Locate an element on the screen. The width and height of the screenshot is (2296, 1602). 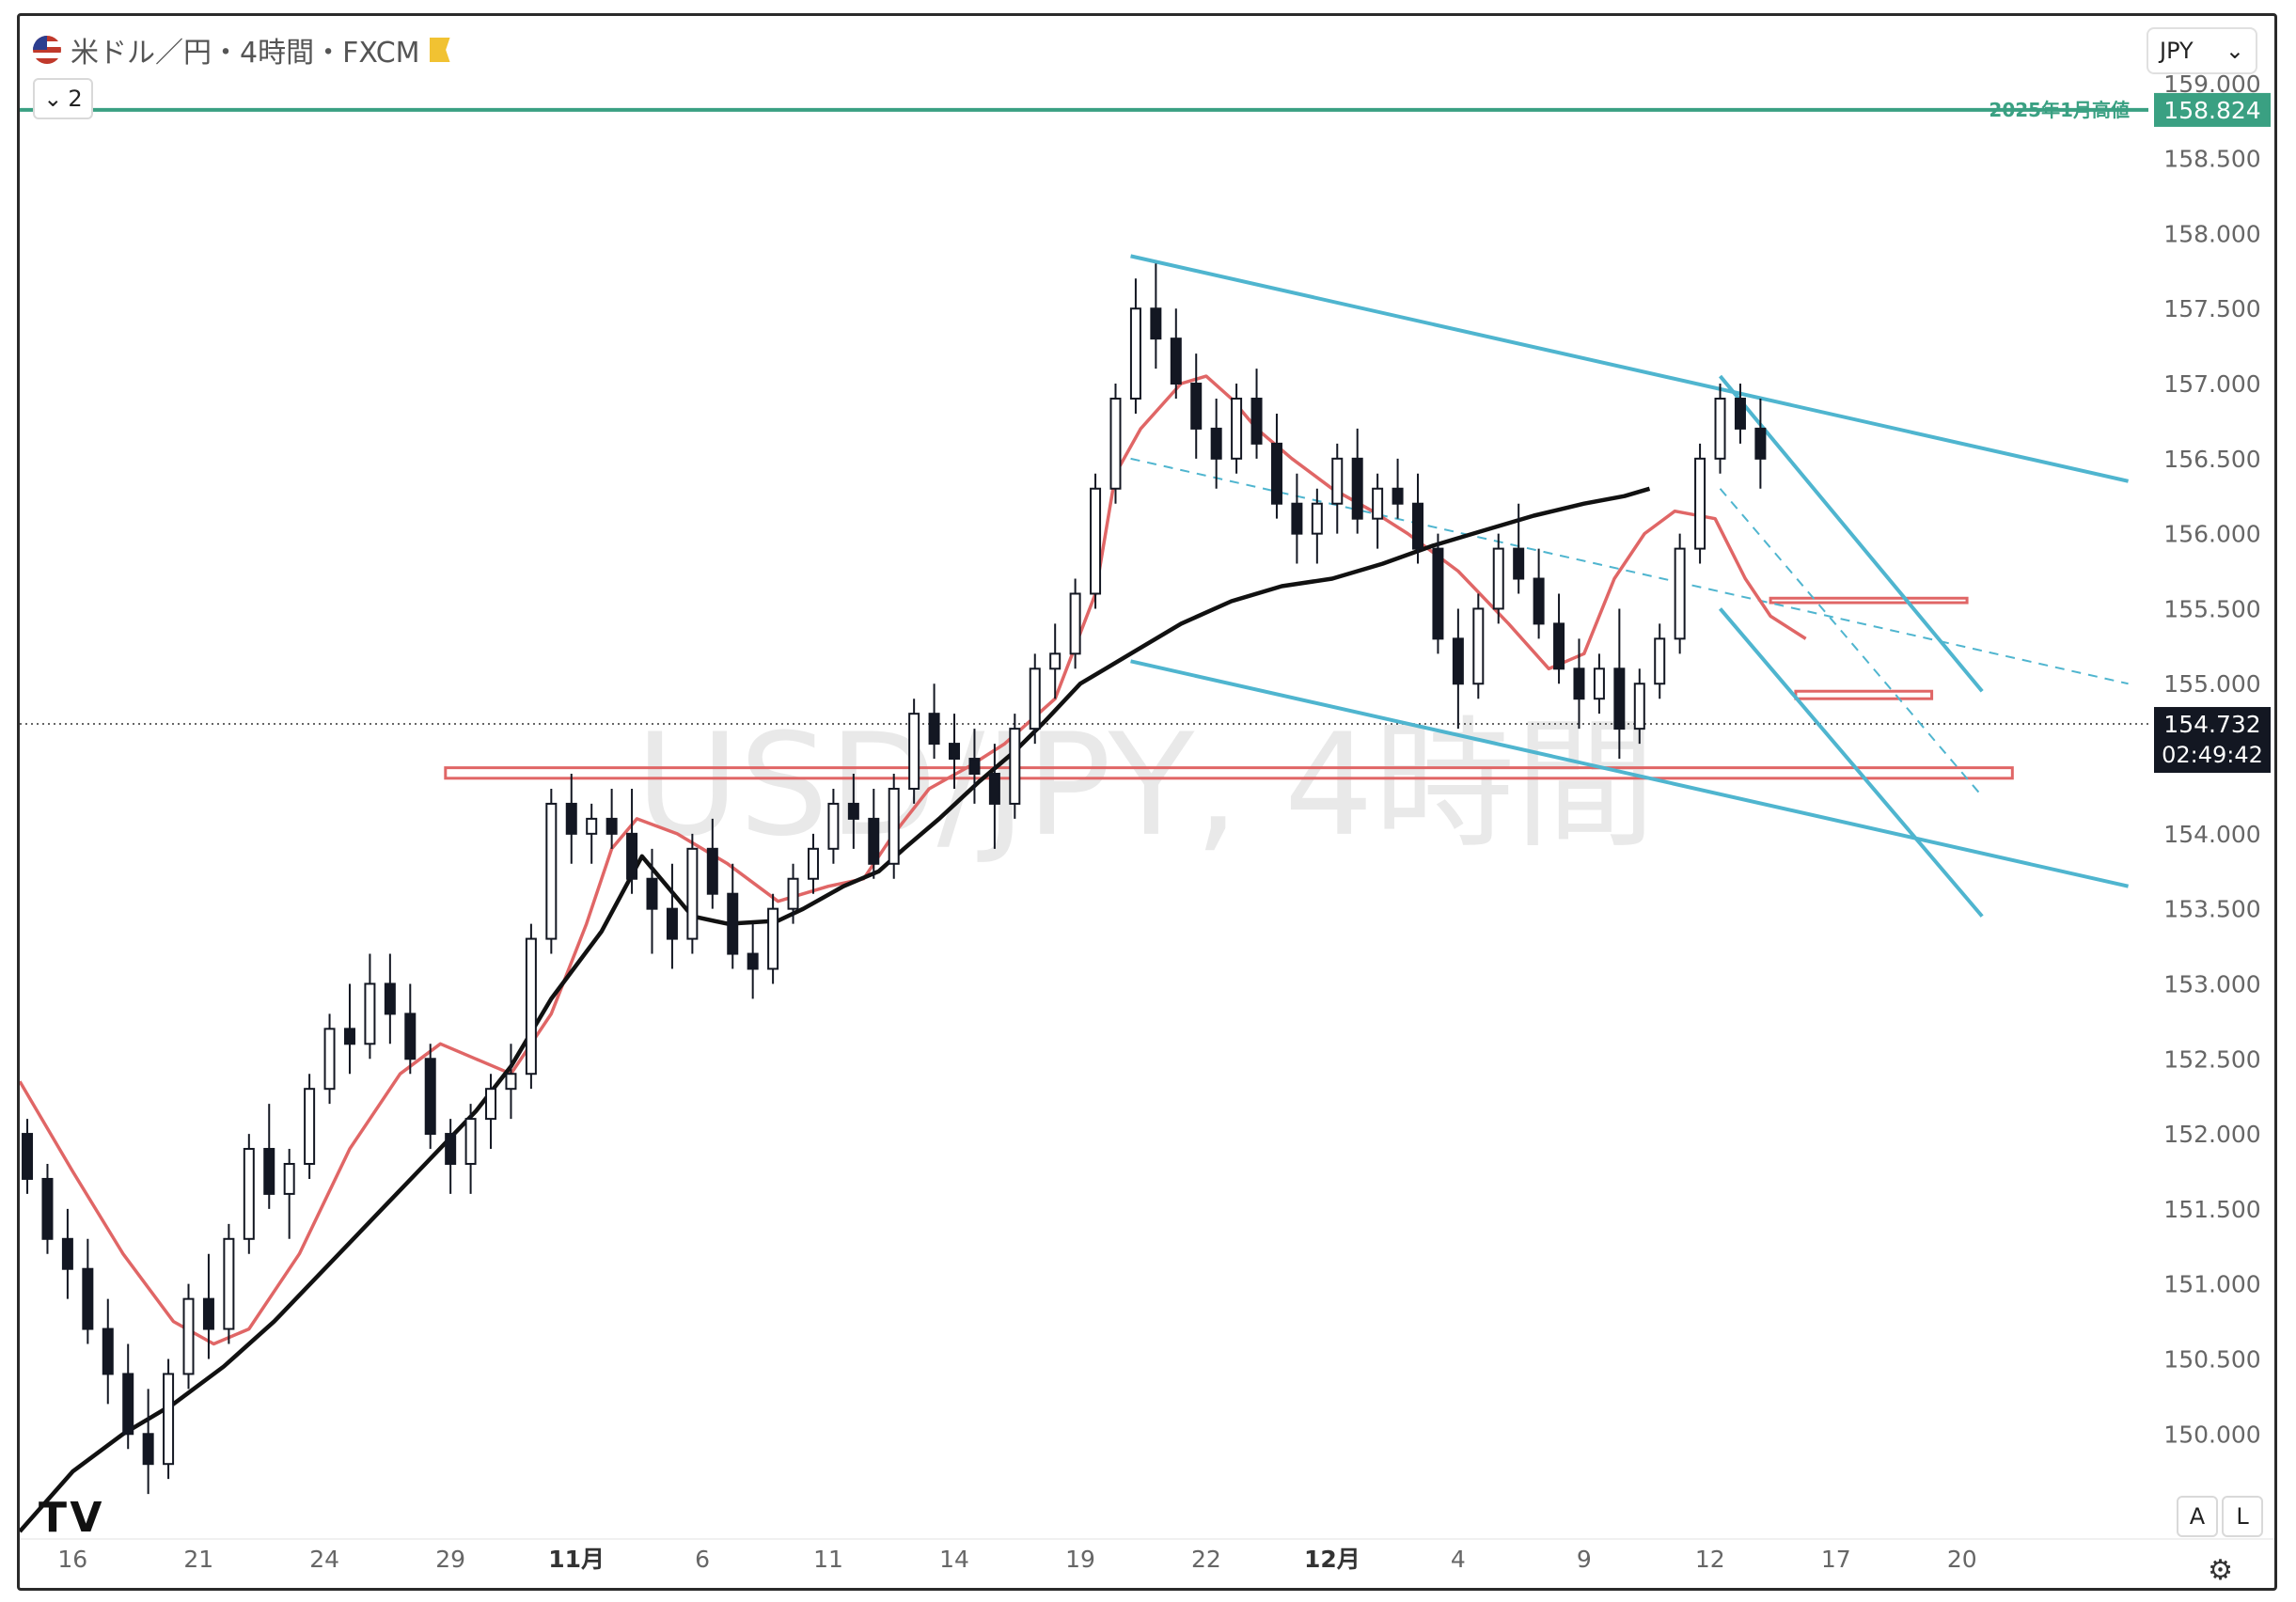
indicator-collapse-button: ⌄ 2 is located at coordinates (63, 98).